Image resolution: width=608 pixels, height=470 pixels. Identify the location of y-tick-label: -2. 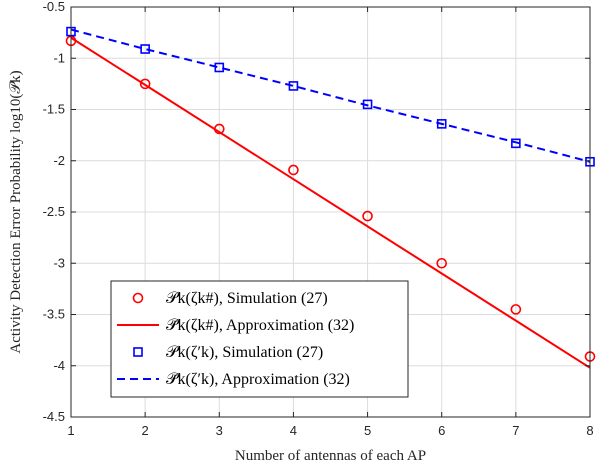
(59, 160).